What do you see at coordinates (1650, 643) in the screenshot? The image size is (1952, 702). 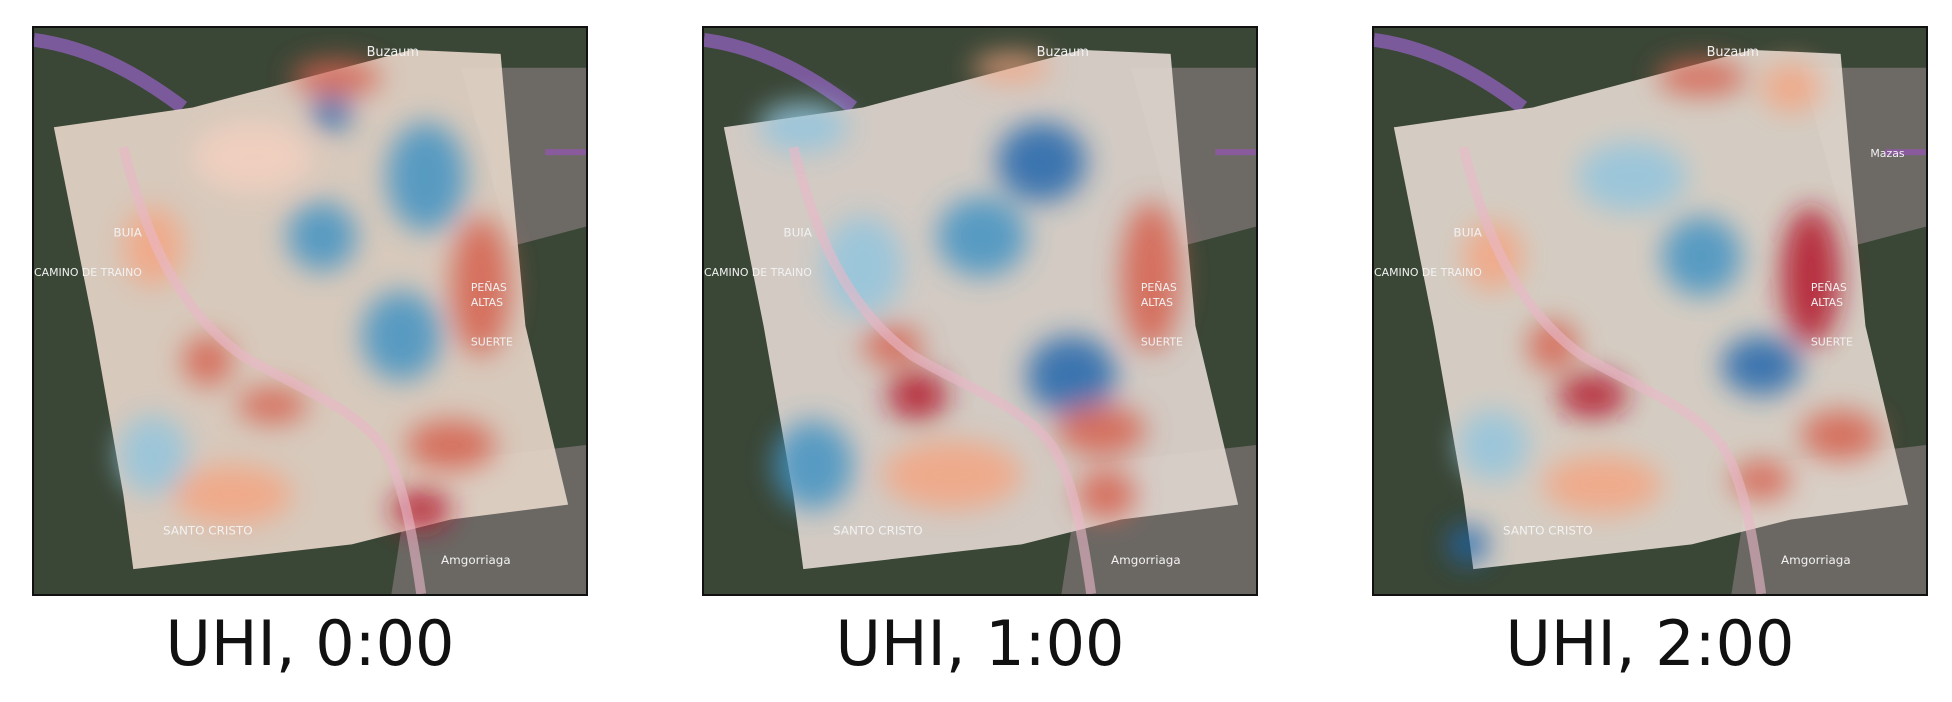 I see `panel-caption: UHI, 2:00` at bounding box center [1650, 643].